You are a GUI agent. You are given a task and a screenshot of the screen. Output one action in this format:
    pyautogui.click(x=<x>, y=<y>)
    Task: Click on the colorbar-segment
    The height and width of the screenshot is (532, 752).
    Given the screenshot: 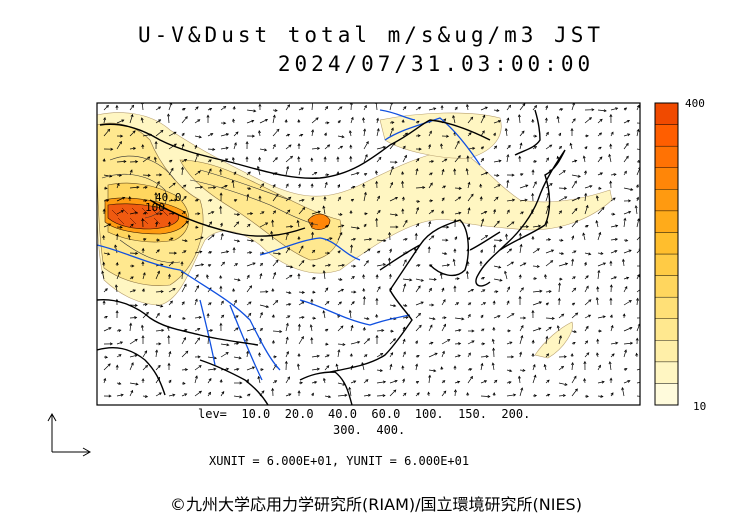 What is the action you would take?
    pyautogui.click(x=666, y=200)
    